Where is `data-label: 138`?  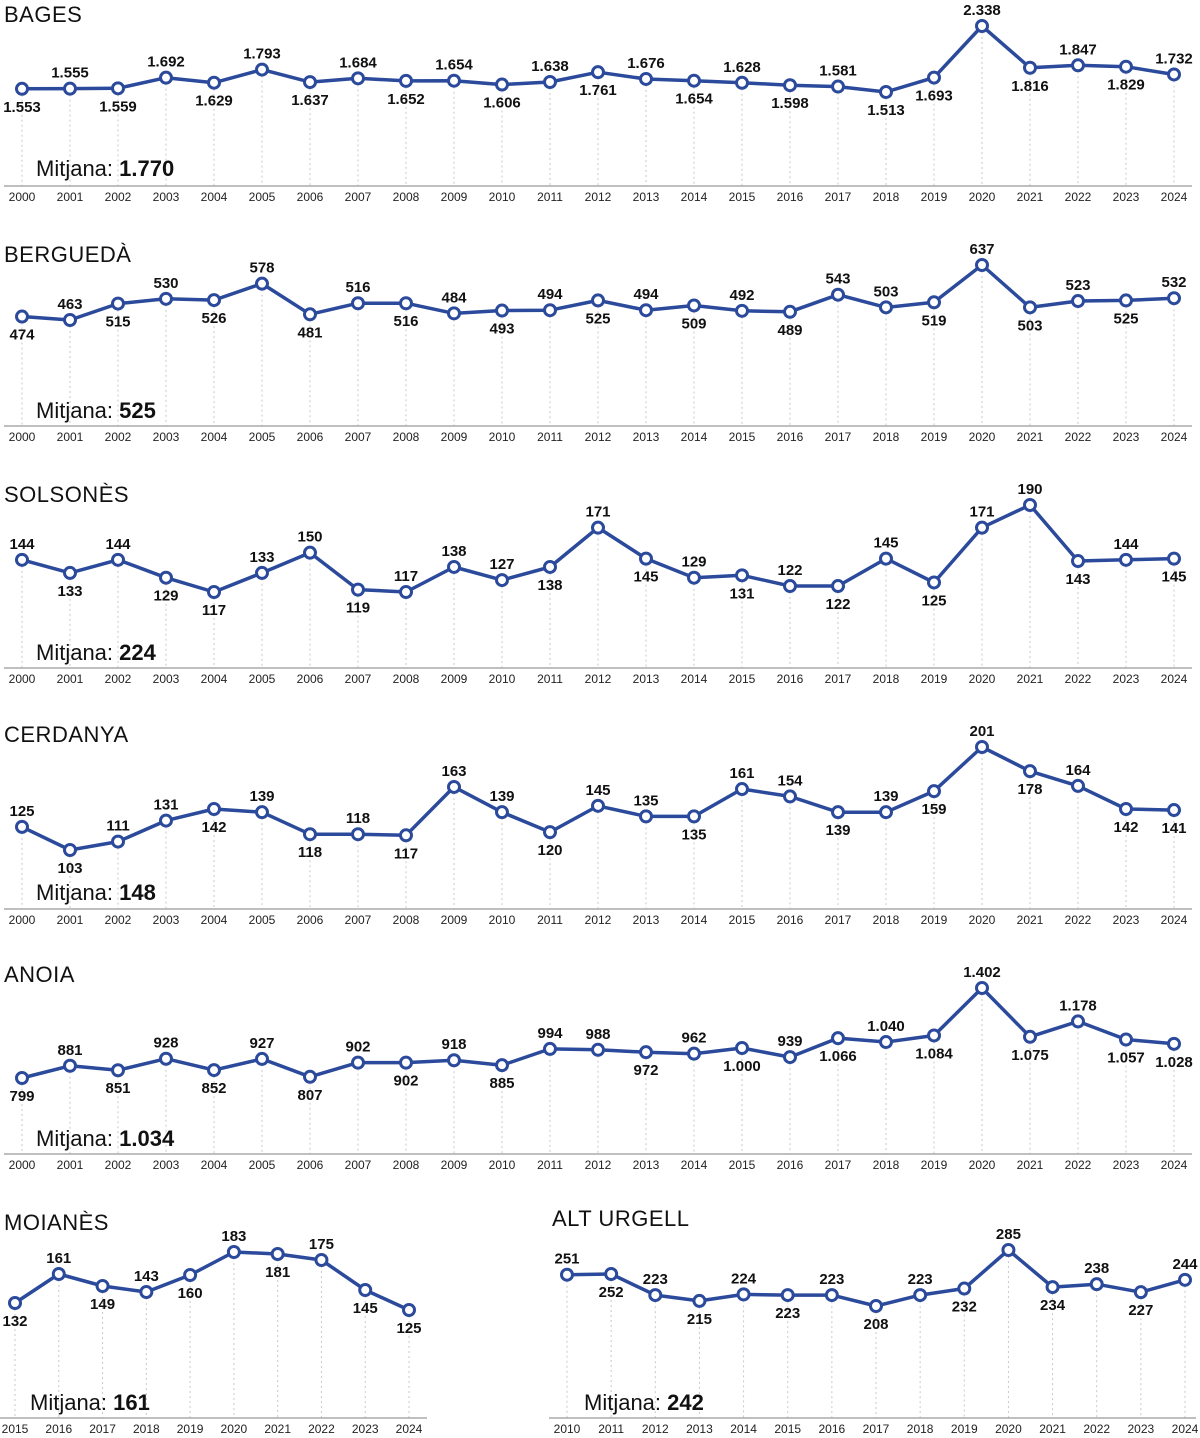
data-label: 138 is located at coordinates (549, 585).